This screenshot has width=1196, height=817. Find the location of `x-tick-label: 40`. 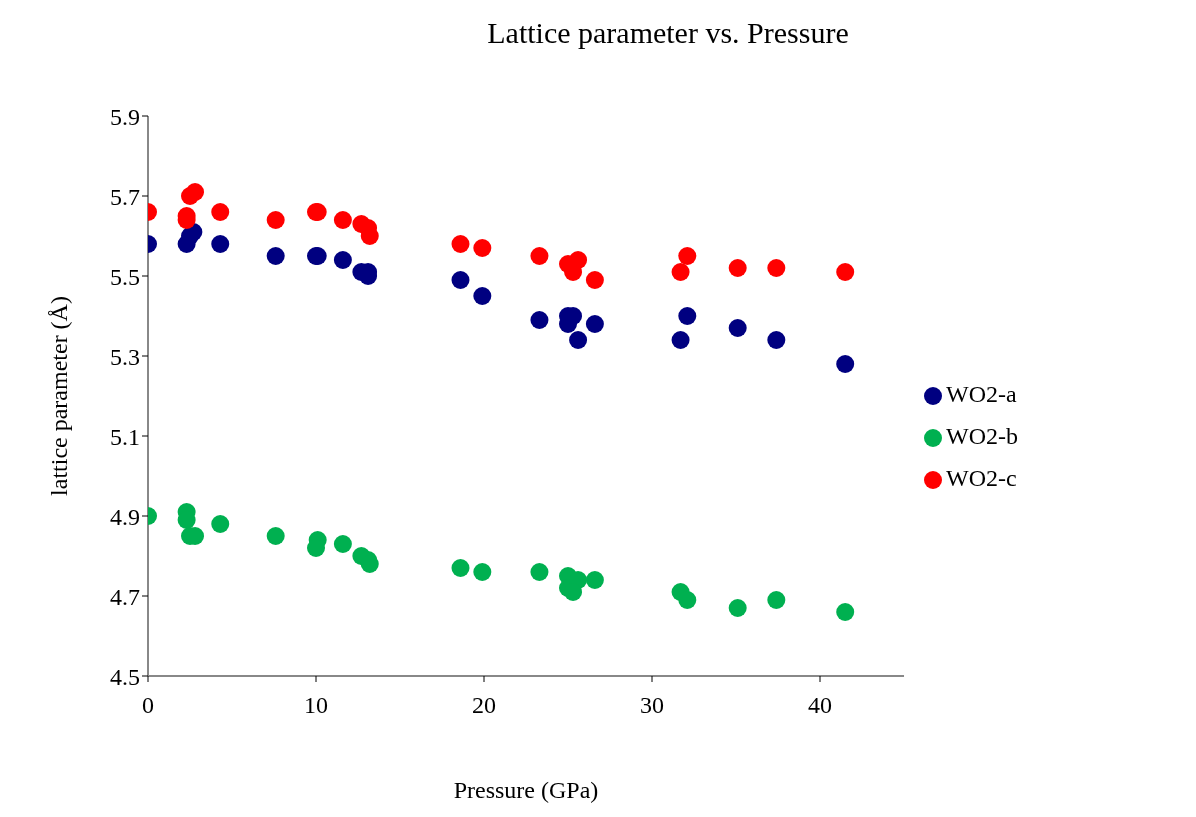

x-tick-label: 40 is located at coordinates (820, 705).